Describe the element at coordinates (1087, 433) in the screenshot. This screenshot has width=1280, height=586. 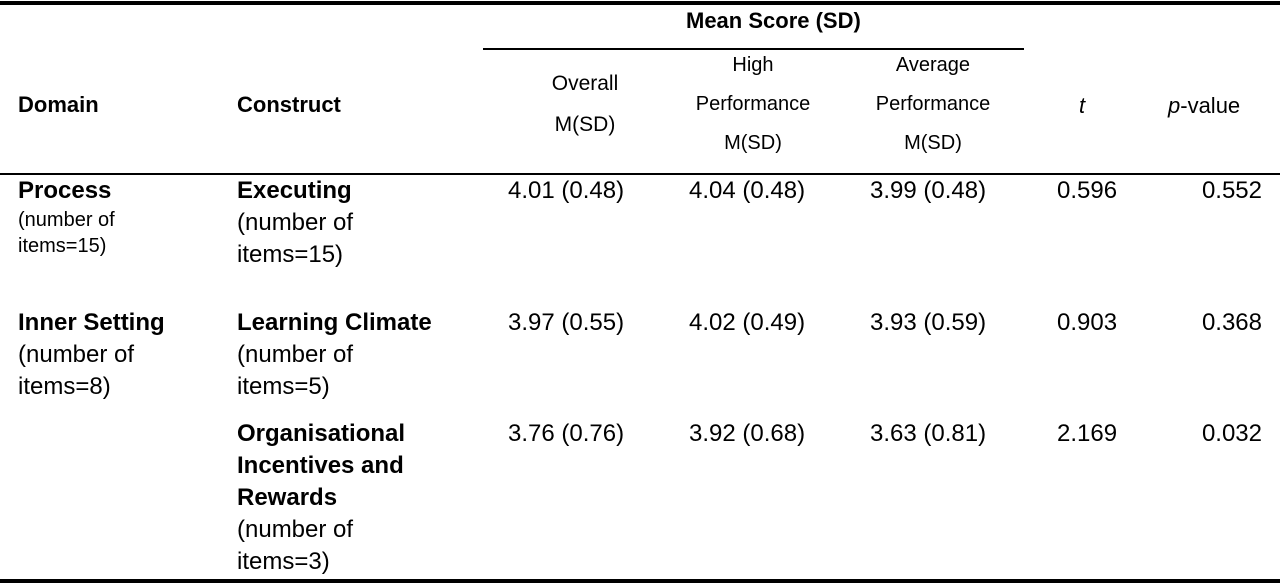
I see `row-3-t: 2.169` at that location.